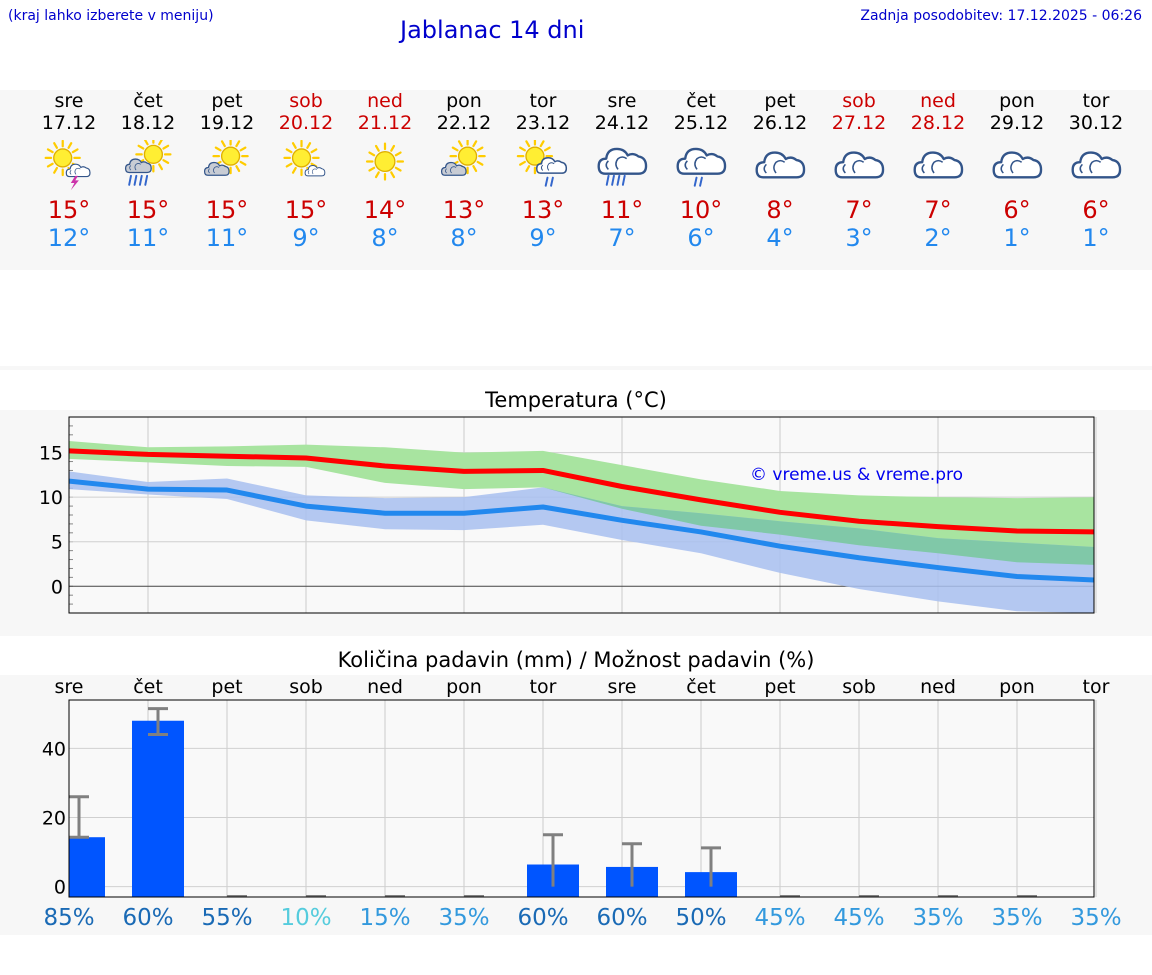 The height and width of the screenshot is (975, 1152). I want to click on temp-y-tick-label: 5, so click(57, 543).